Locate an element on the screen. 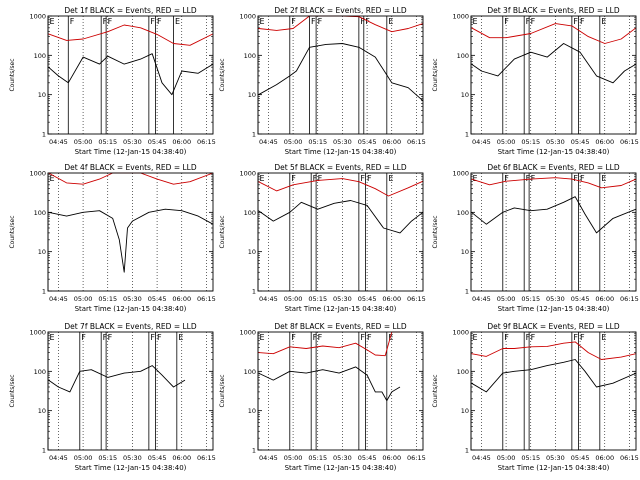 The width and height of the screenshot is (640, 480). chart-title: Det 5f BLACK = Events, RED = LLD is located at coordinates (340, 167).